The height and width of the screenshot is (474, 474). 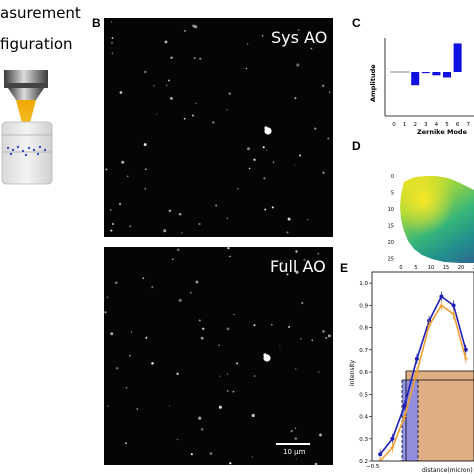 I want to click on wavefront-x-tick: 15, so click(x=446, y=268).